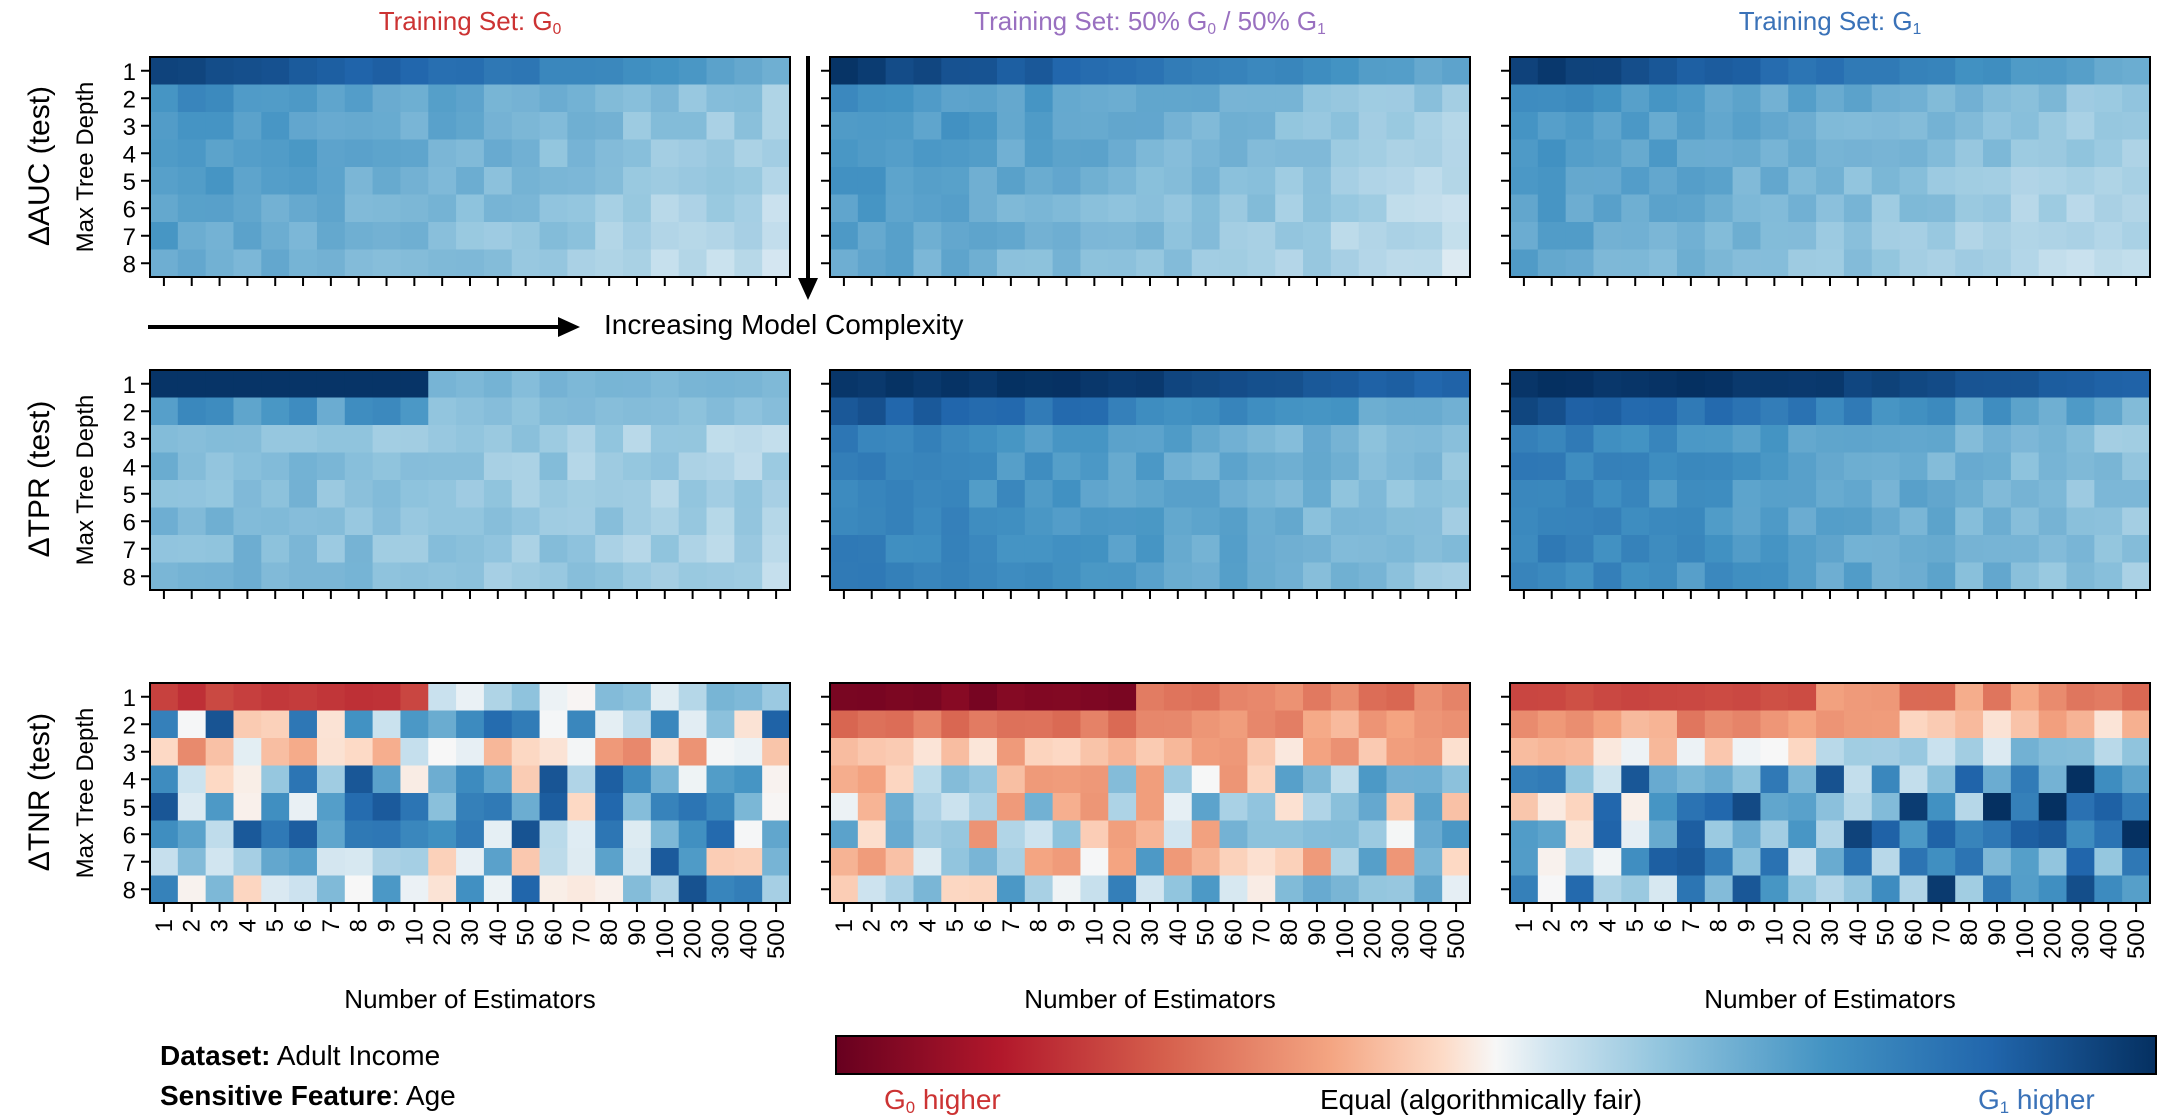  What do you see at coordinates (470, 999) in the screenshot?
I see `x-axis-label: Number of Estimators` at bounding box center [470, 999].